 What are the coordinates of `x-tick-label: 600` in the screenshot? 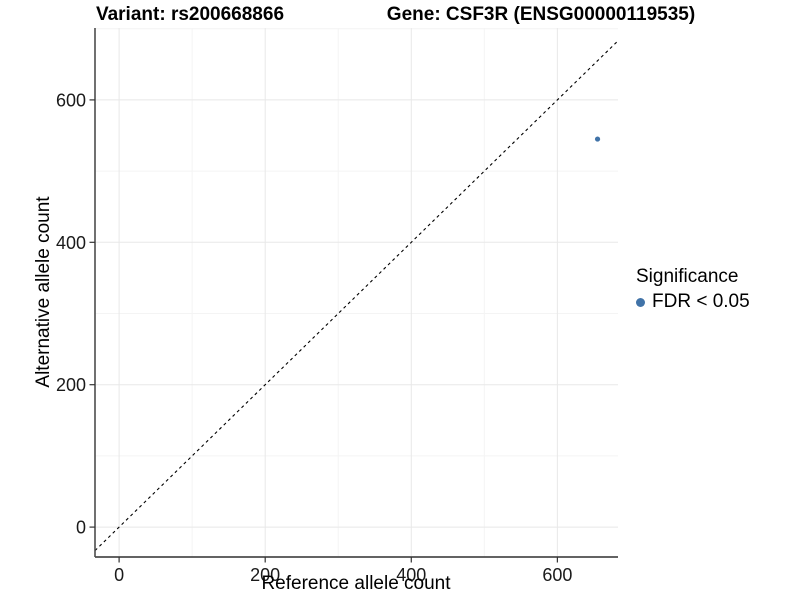 It's located at (557, 575).